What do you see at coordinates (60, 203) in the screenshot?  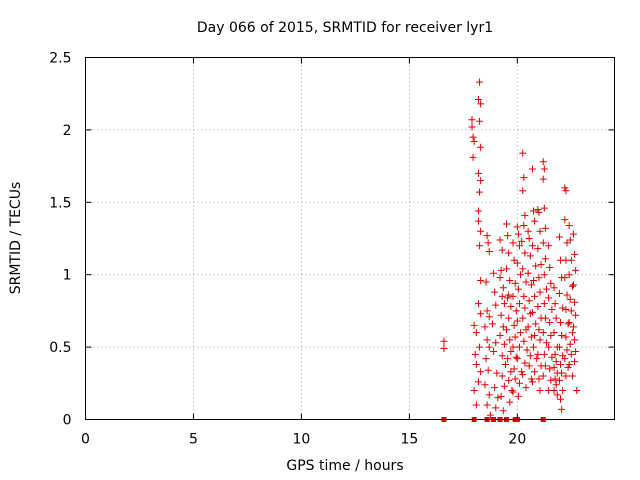 I see `y-tick-label: 1.5` at bounding box center [60, 203].